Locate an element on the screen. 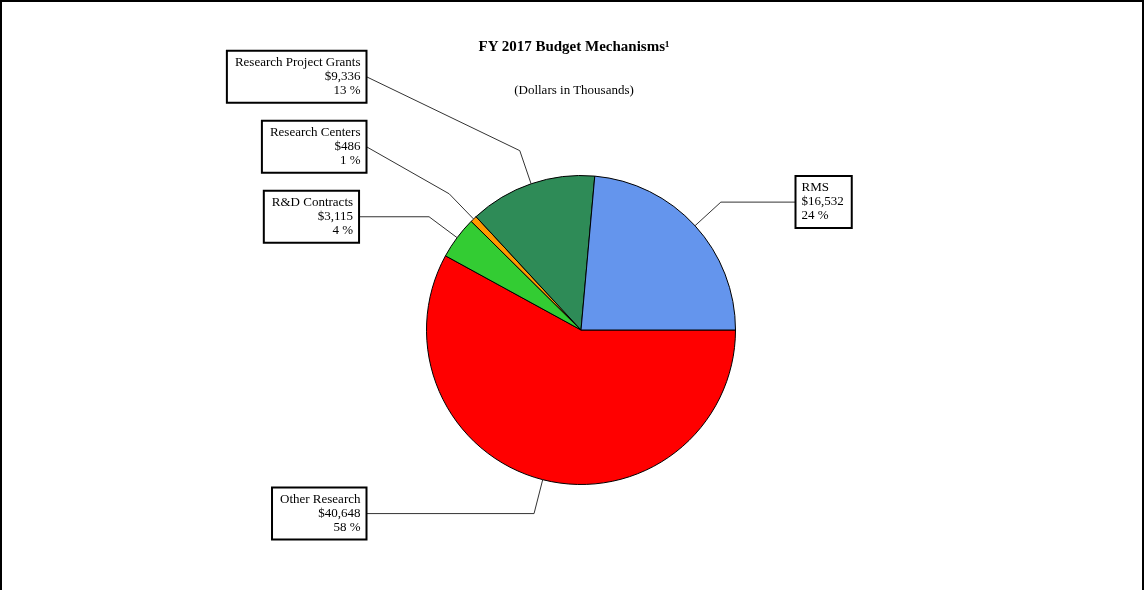 The image size is (1144, 590). slice-label: Other Research is located at coordinates (320, 498).